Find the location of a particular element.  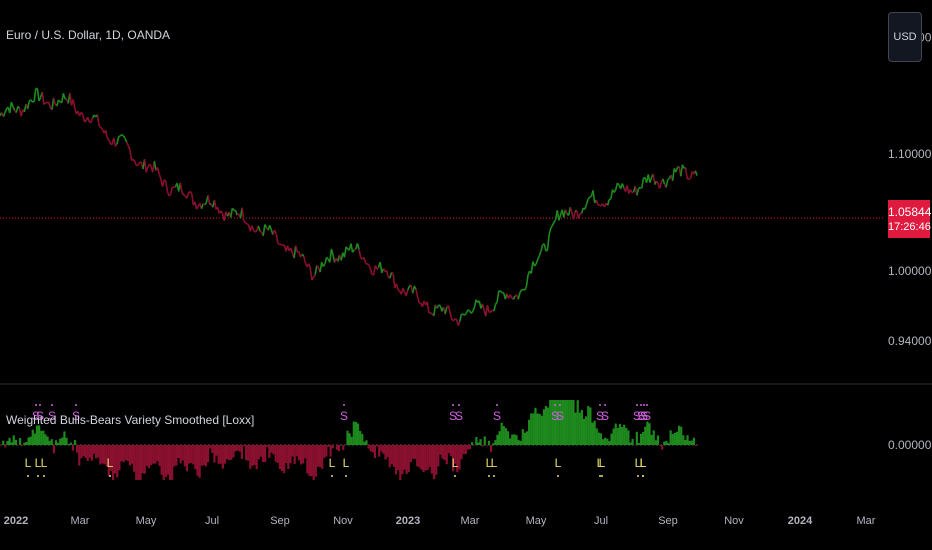

x-tick-label: 2022 is located at coordinates (16, 521).